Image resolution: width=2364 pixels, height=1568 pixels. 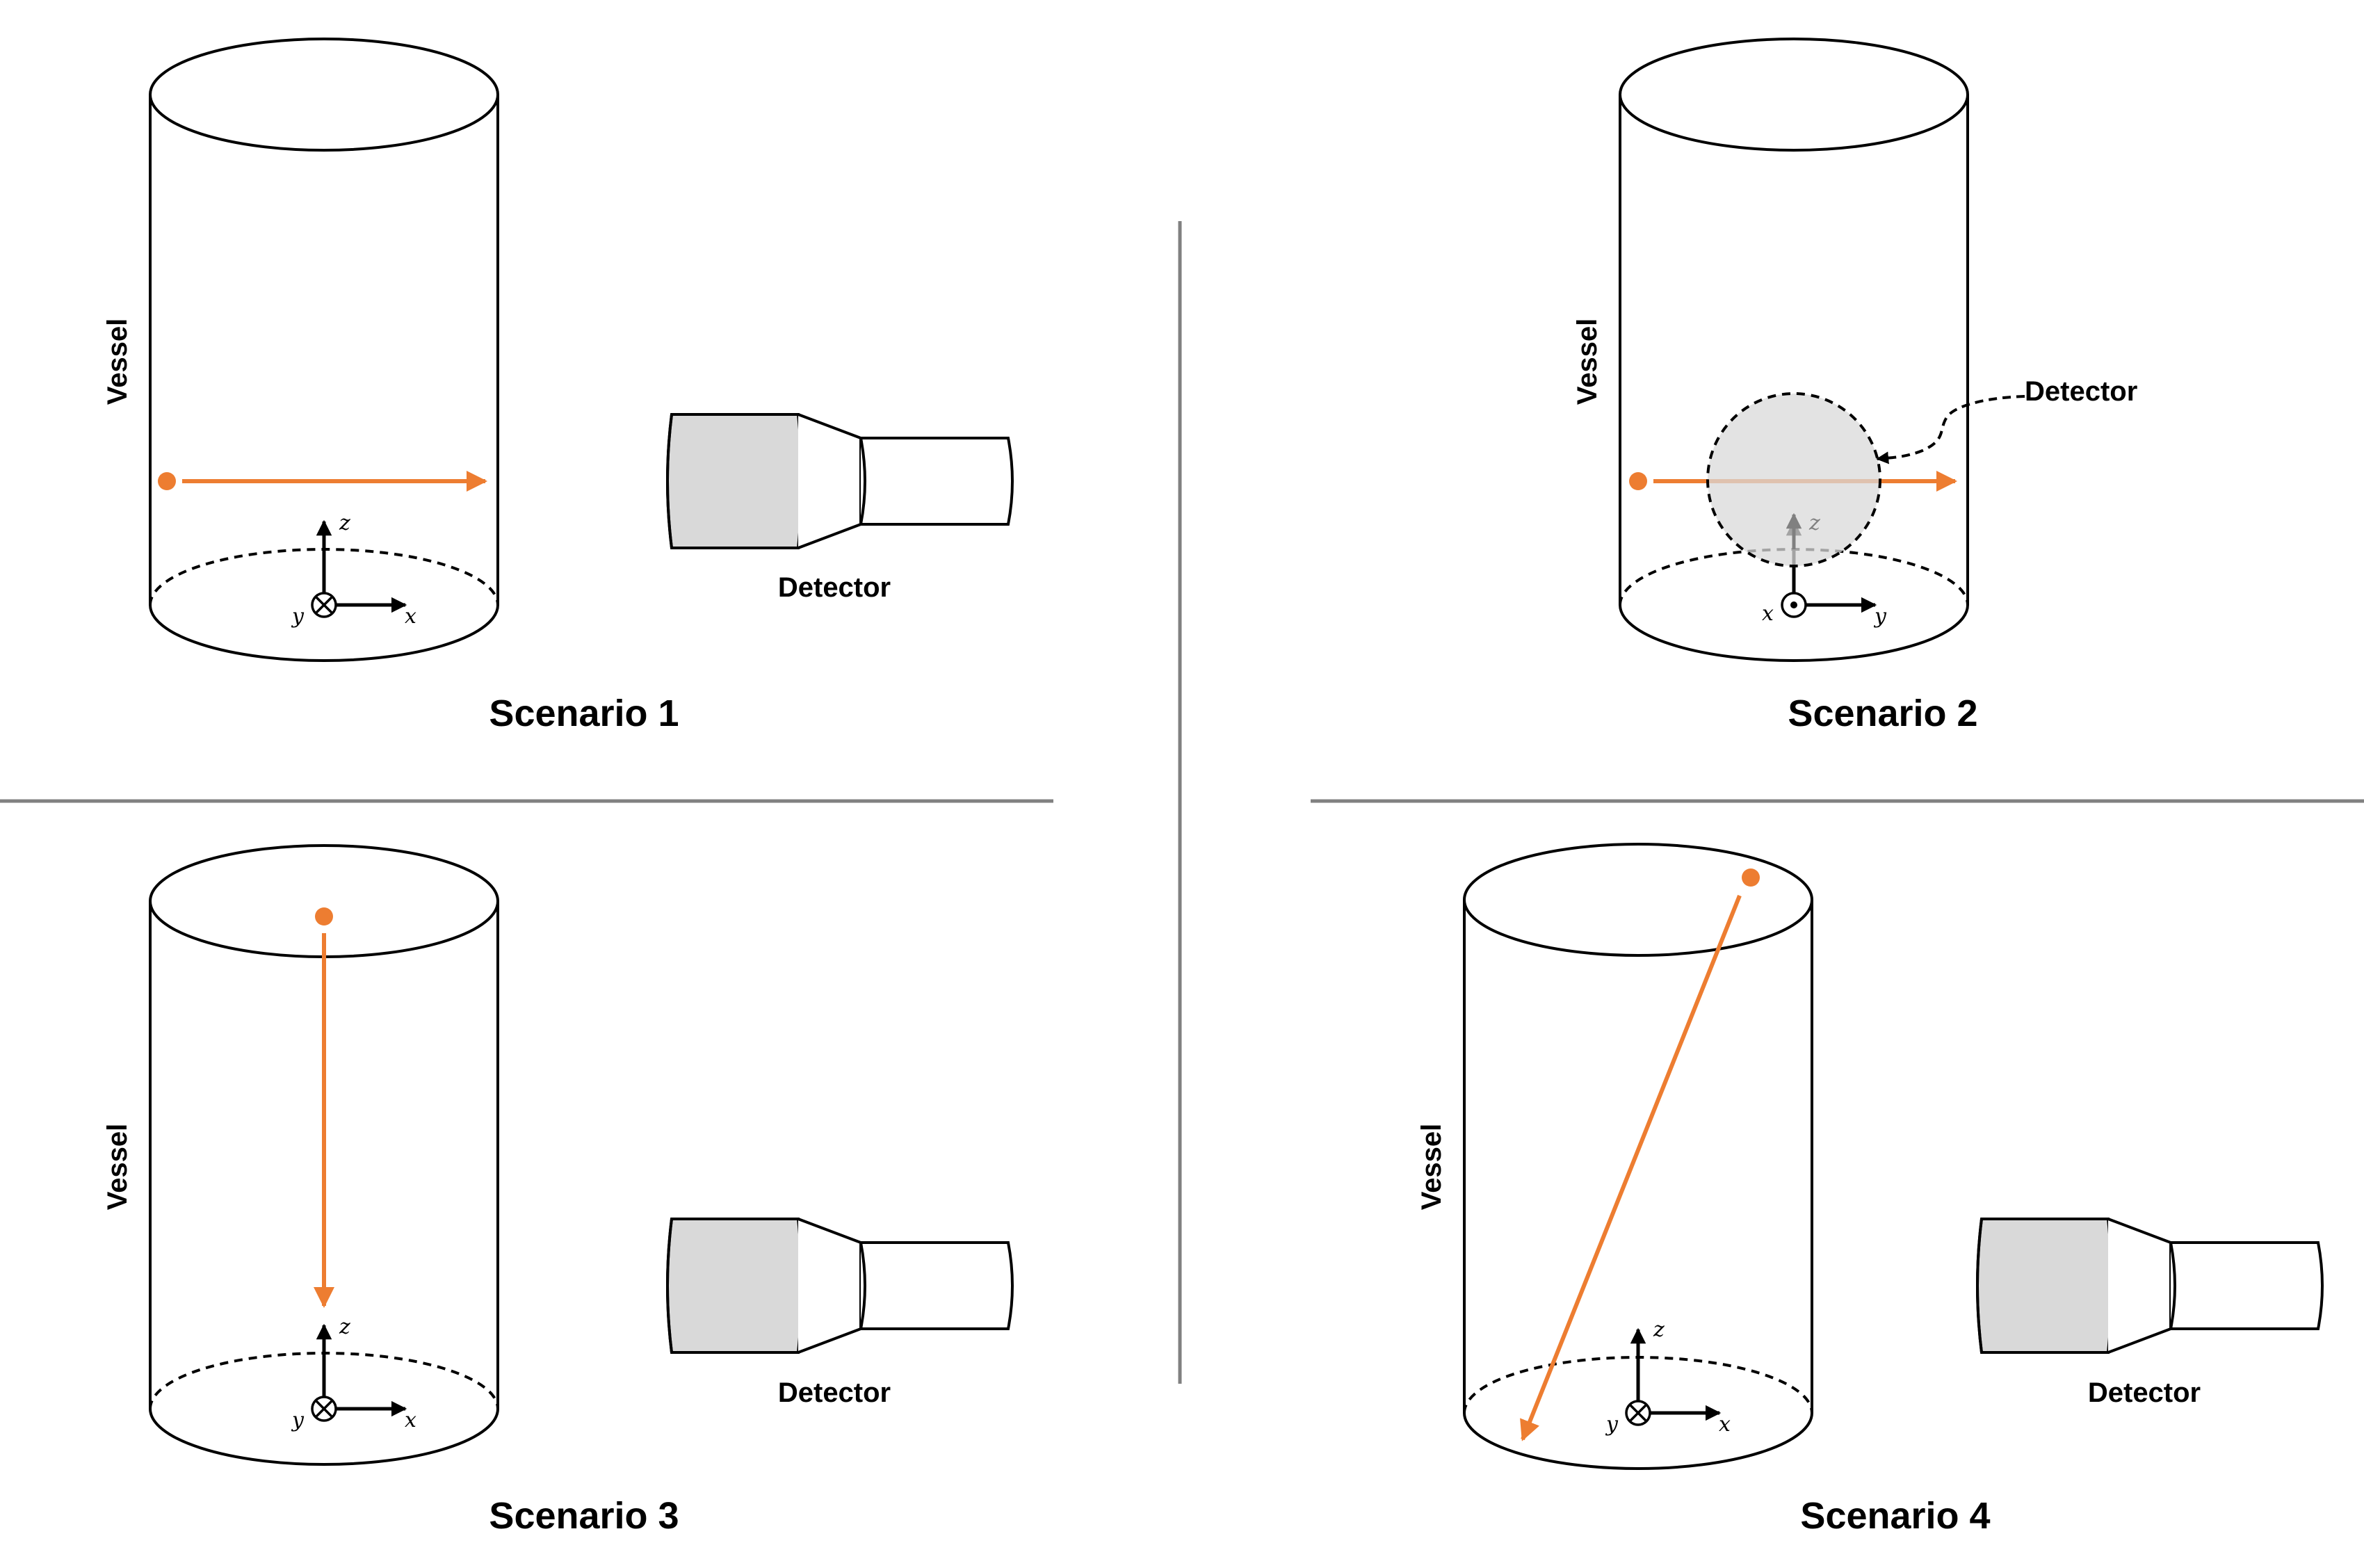 What do you see at coordinates (584, 1516) in the screenshot?
I see `scenario-title: Scenario 3` at bounding box center [584, 1516].